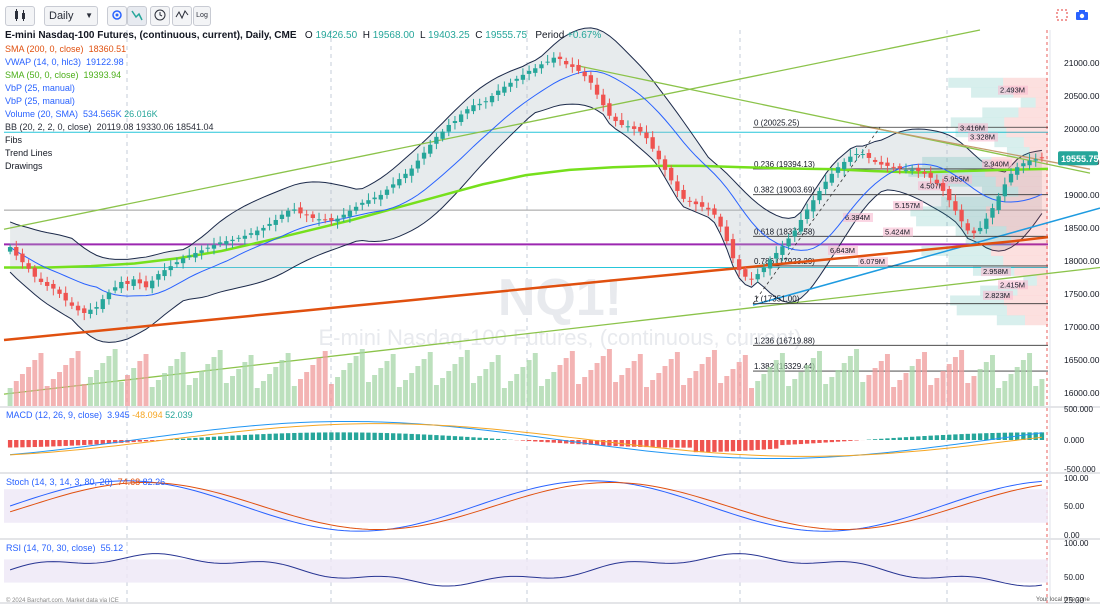 The height and width of the screenshot is (611, 1100). I want to click on rsi-legend: RSI (14, 70, 30, close) 55.12, so click(64, 548).